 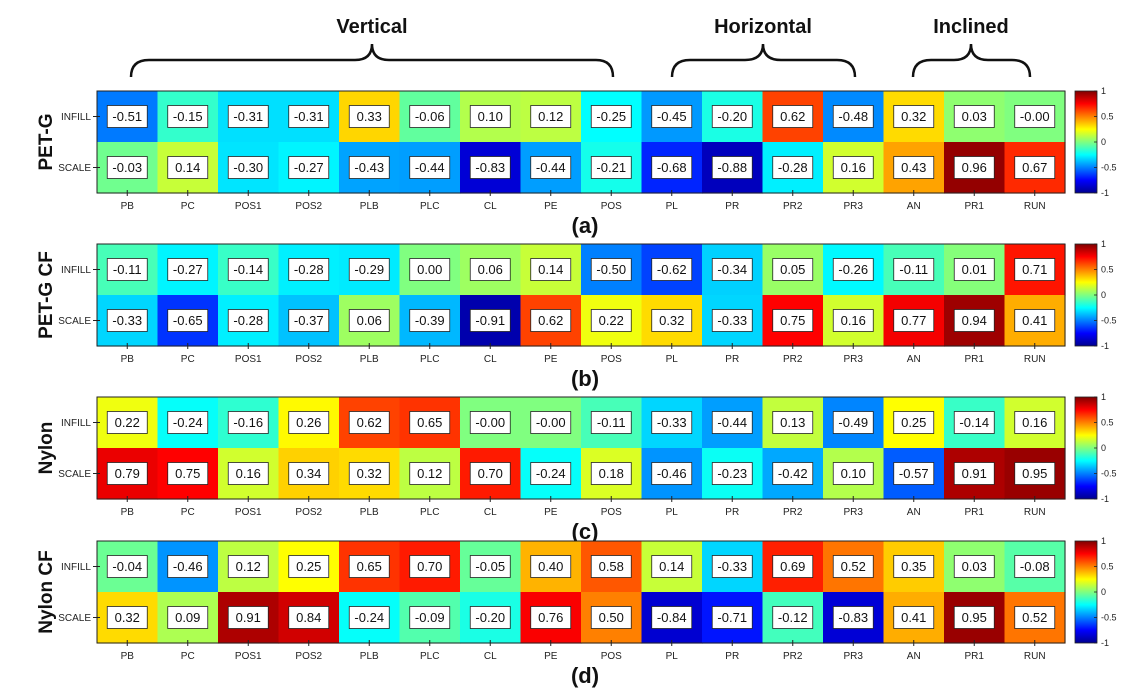 I want to click on value-label: -0.14, so click(x=974, y=422).